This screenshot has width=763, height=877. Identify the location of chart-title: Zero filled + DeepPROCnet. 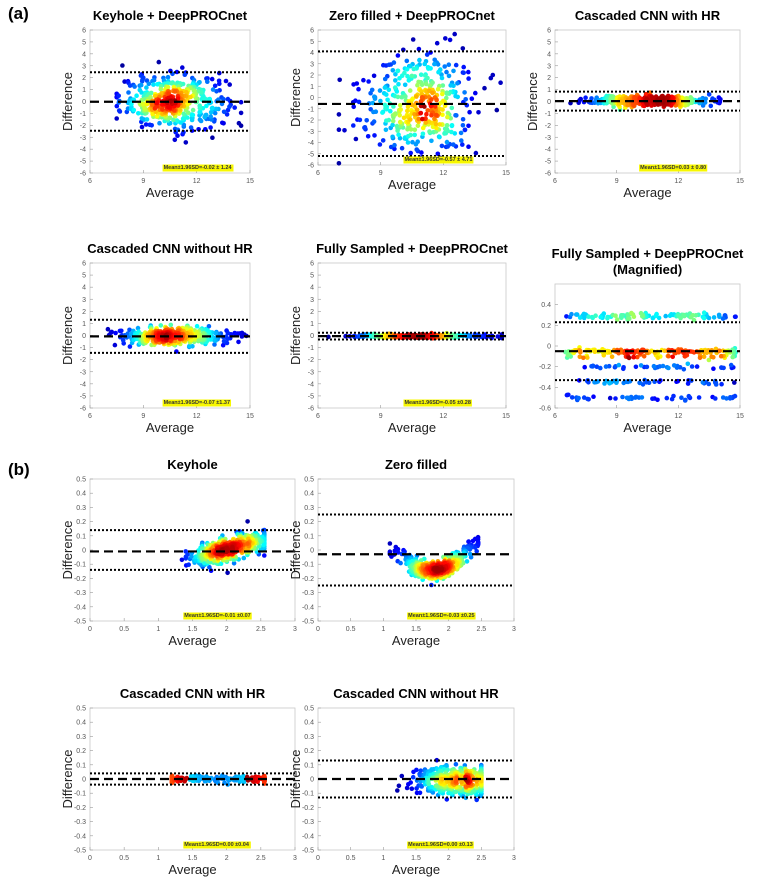
(412, 15).